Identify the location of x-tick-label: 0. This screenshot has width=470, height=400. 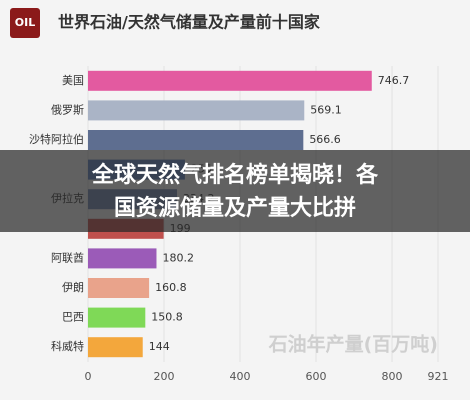
(88, 376).